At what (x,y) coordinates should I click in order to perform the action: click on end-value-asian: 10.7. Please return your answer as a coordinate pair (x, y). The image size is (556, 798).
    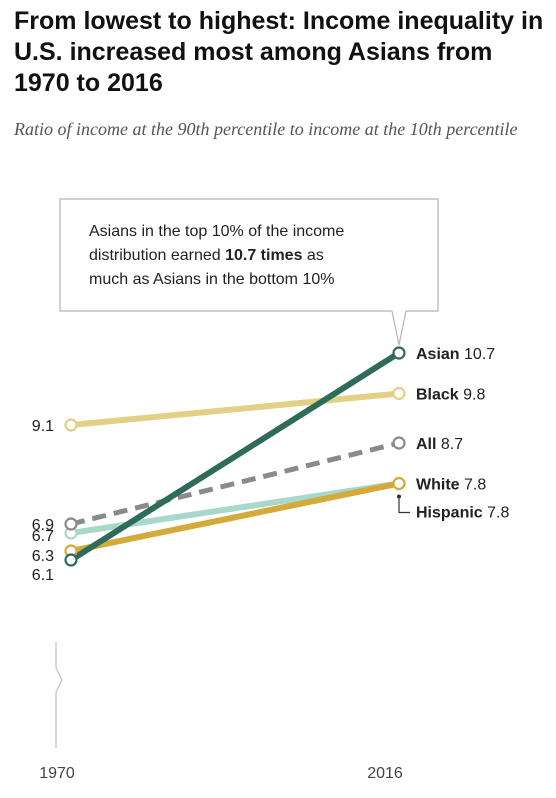
    Looking at the image, I should click on (478, 354).